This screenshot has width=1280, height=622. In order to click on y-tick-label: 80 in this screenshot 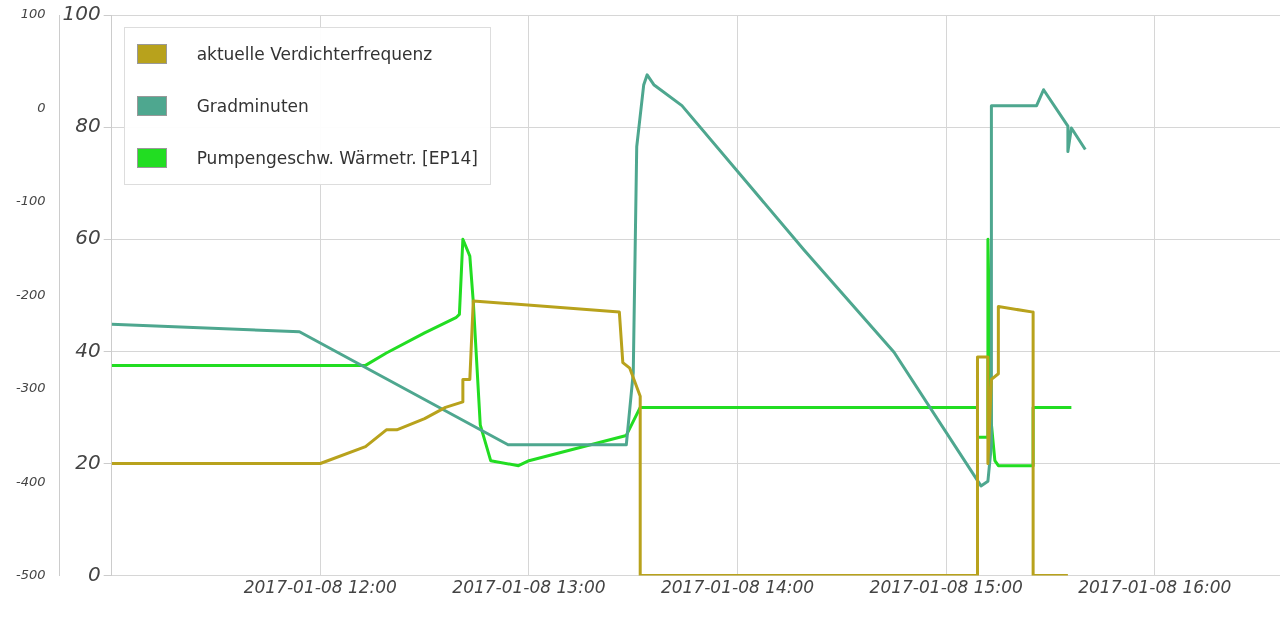, I will do `click(88, 125)`.